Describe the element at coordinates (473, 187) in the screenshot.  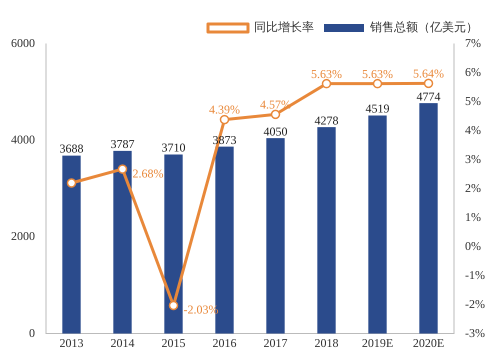
I see `y2-tick-label: 2%` at that location.